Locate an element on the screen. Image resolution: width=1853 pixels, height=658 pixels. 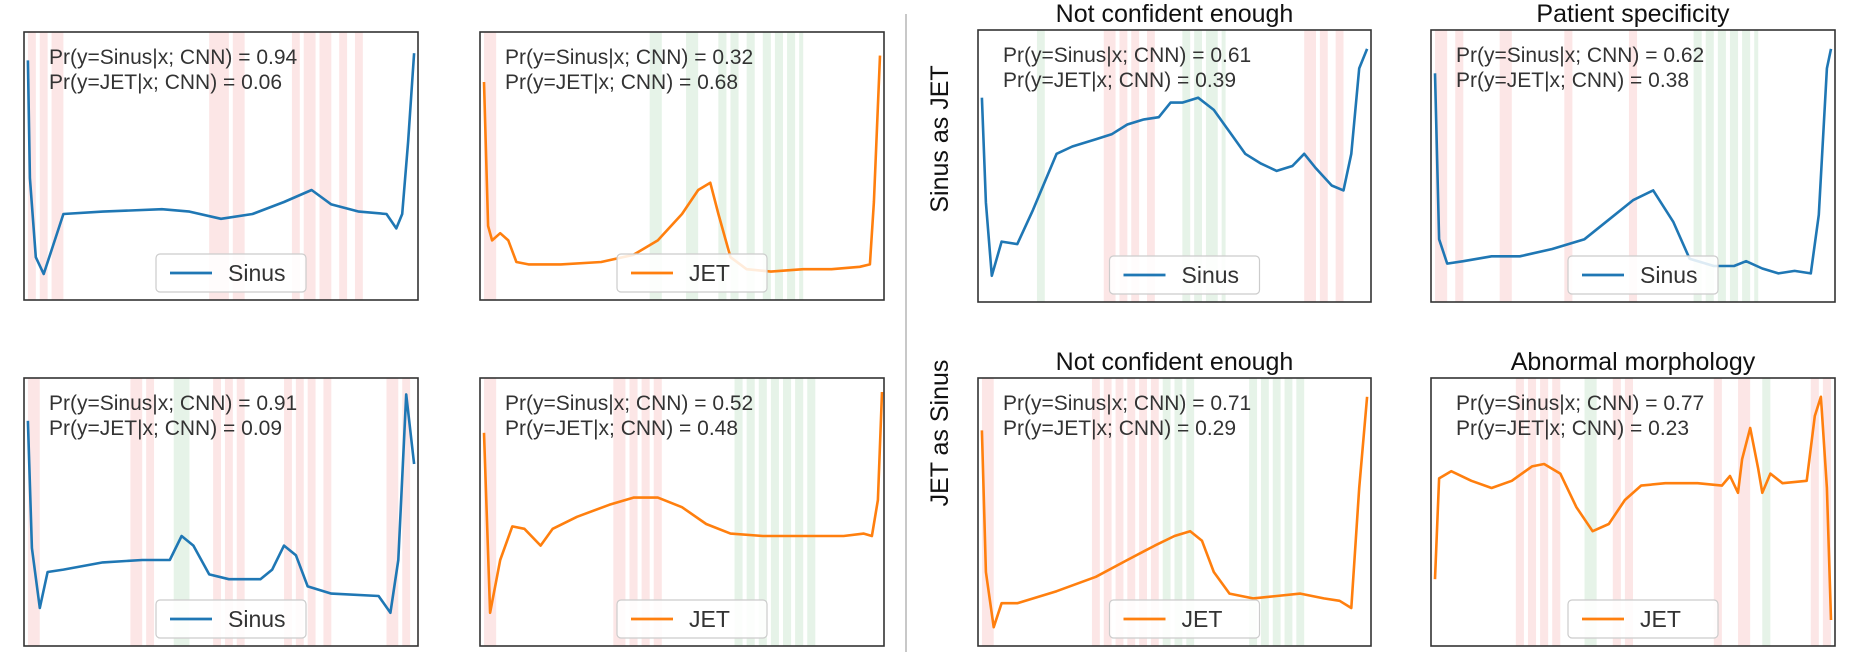
row-label-sinus-as-jet: Sinus as JET is located at coordinates (940, 138).